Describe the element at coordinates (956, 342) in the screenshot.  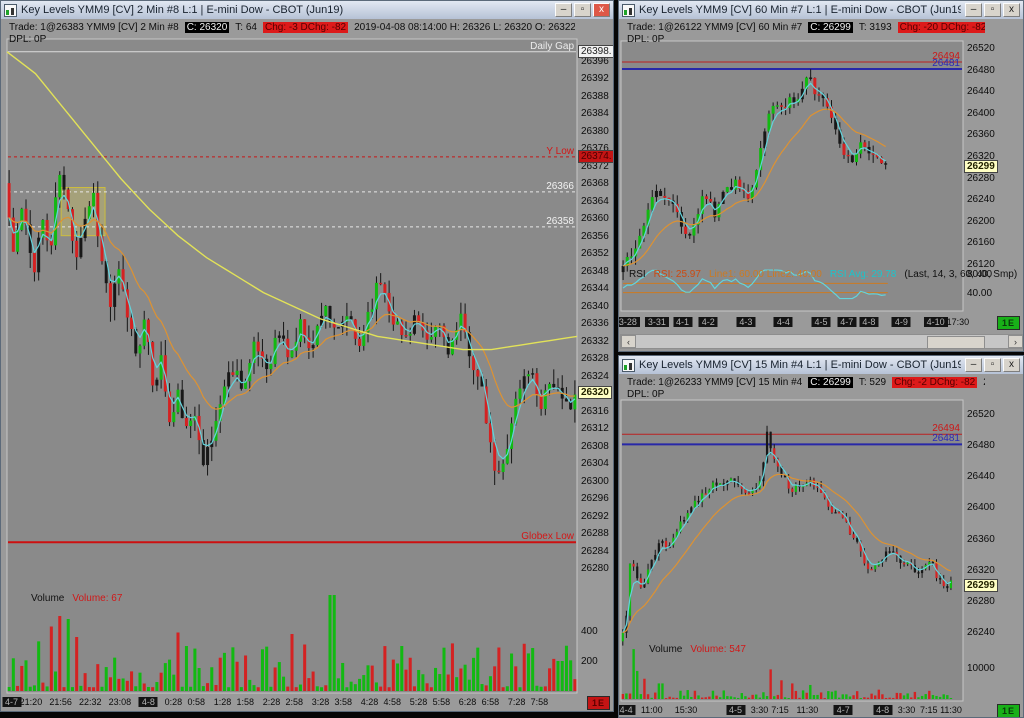
I see `scrollbar-thumb` at that location.